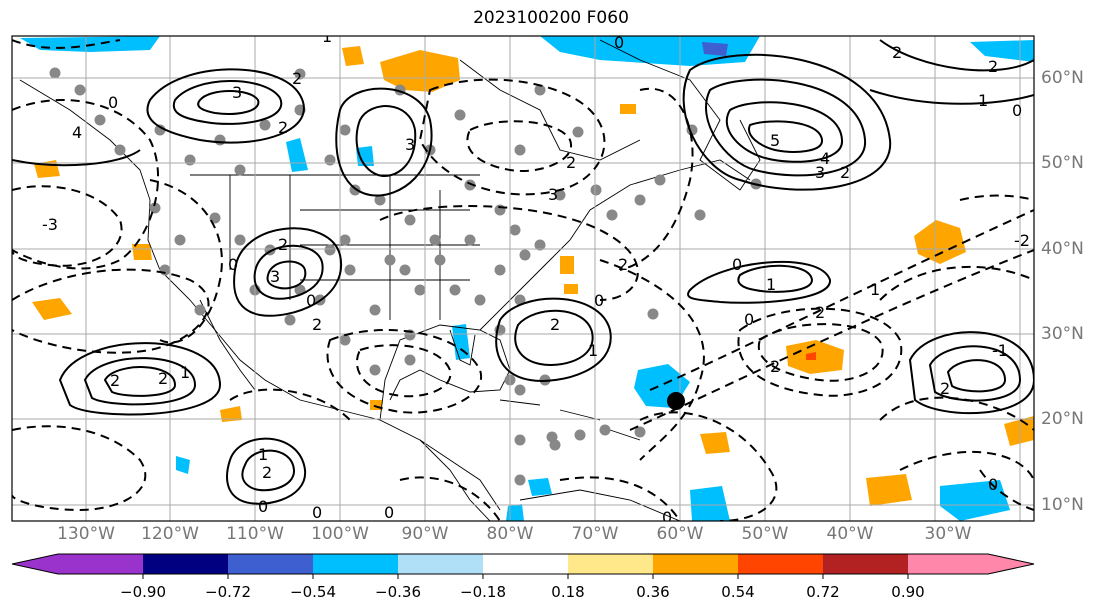  I want to click on lon-label: 80°W, so click(510, 534).